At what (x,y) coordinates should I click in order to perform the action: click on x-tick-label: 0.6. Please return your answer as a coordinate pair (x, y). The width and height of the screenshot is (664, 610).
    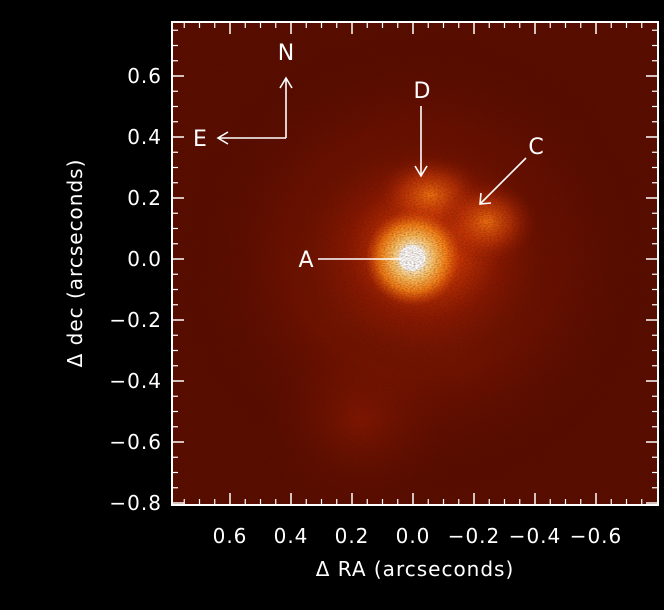
    Looking at the image, I should click on (230, 536).